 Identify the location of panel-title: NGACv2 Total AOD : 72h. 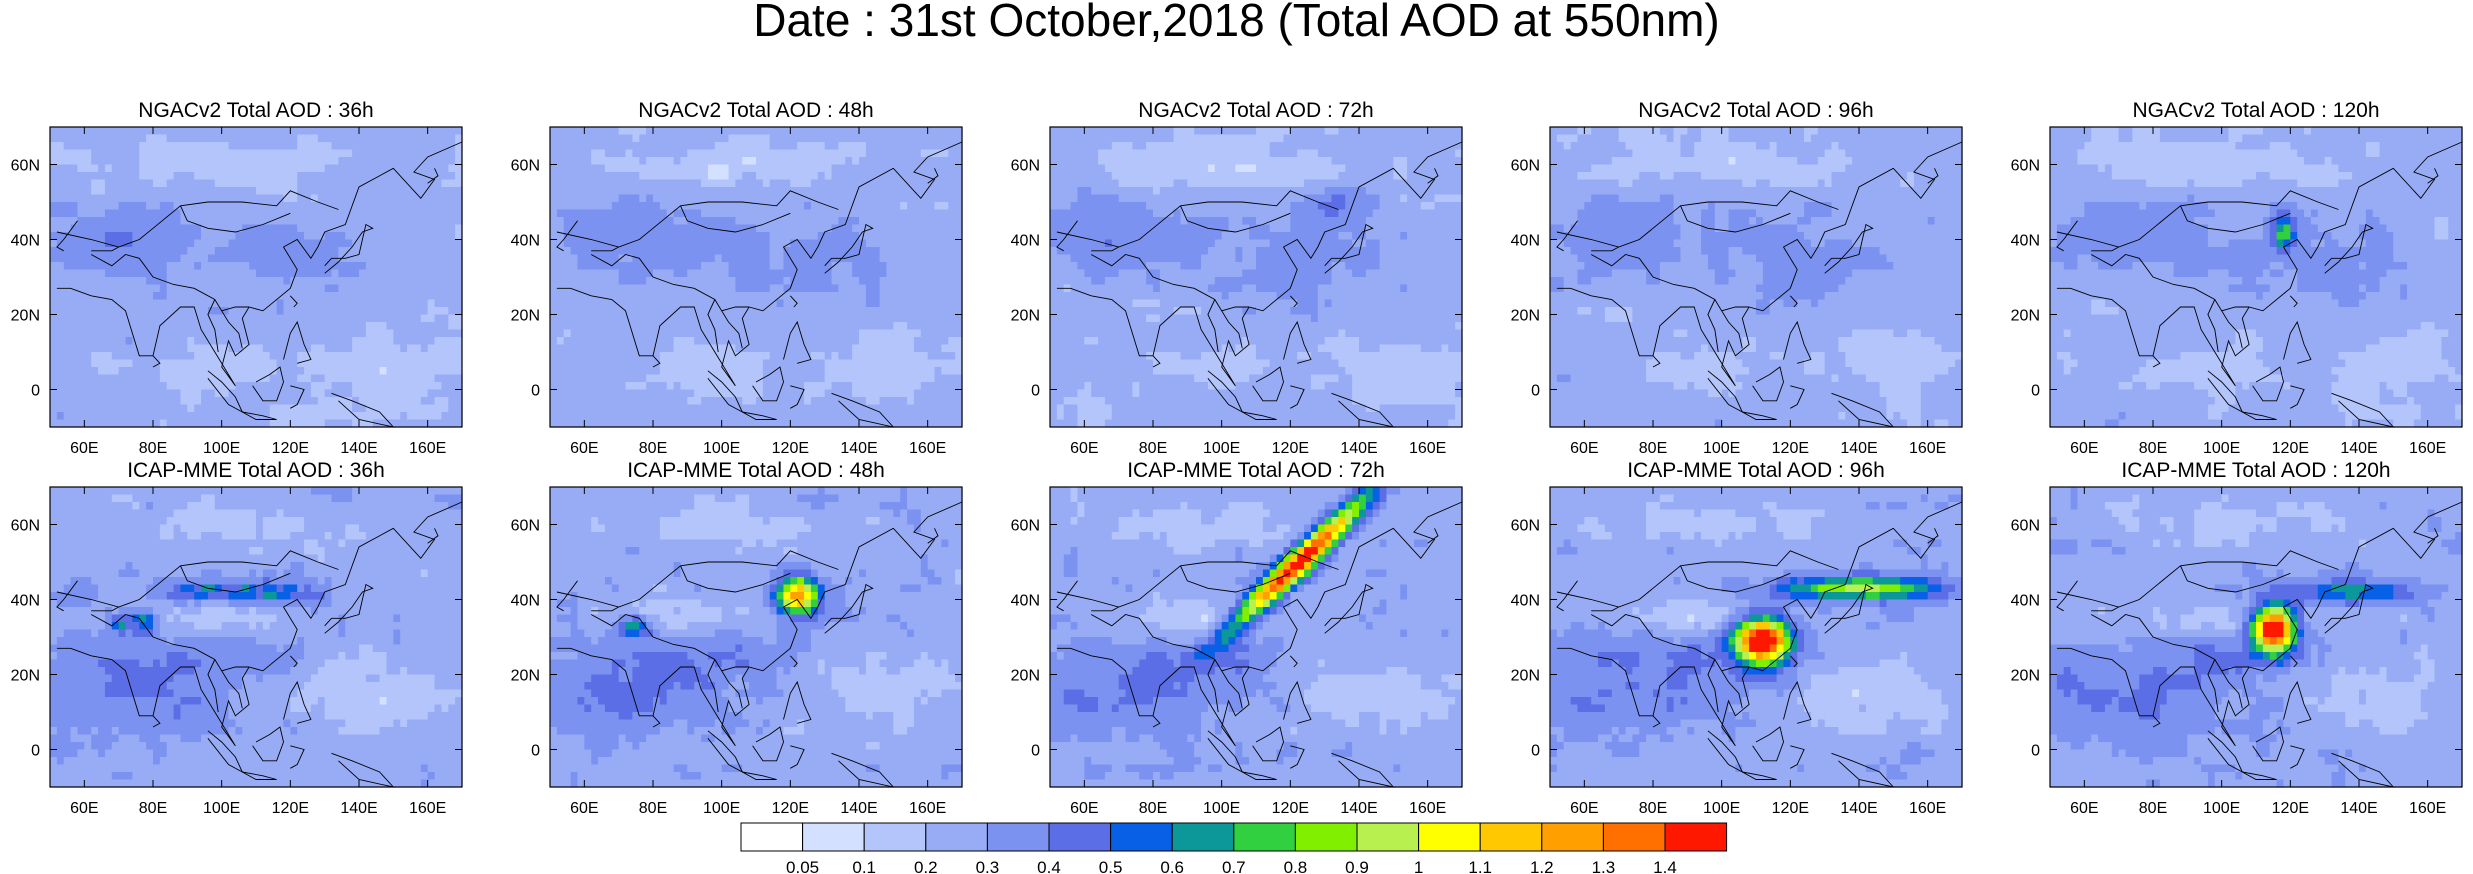
(1255, 110).